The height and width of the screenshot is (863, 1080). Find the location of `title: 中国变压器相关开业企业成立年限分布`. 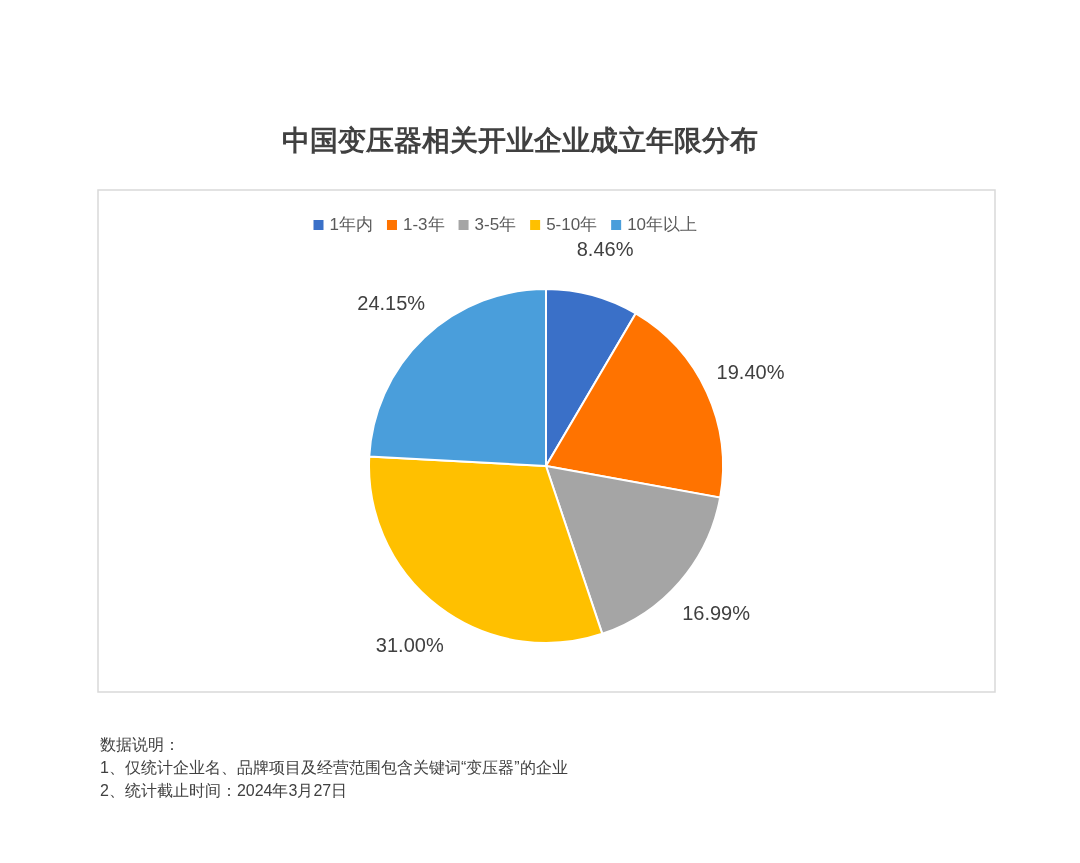

title: 中国变压器相关开业企业成立年限分布 is located at coordinates (520, 140).